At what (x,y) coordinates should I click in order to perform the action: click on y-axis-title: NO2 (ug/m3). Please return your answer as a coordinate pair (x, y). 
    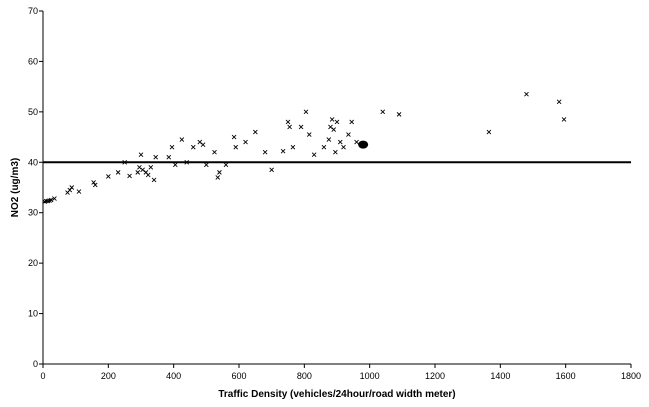
    Looking at the image, I should click on (15, 187).